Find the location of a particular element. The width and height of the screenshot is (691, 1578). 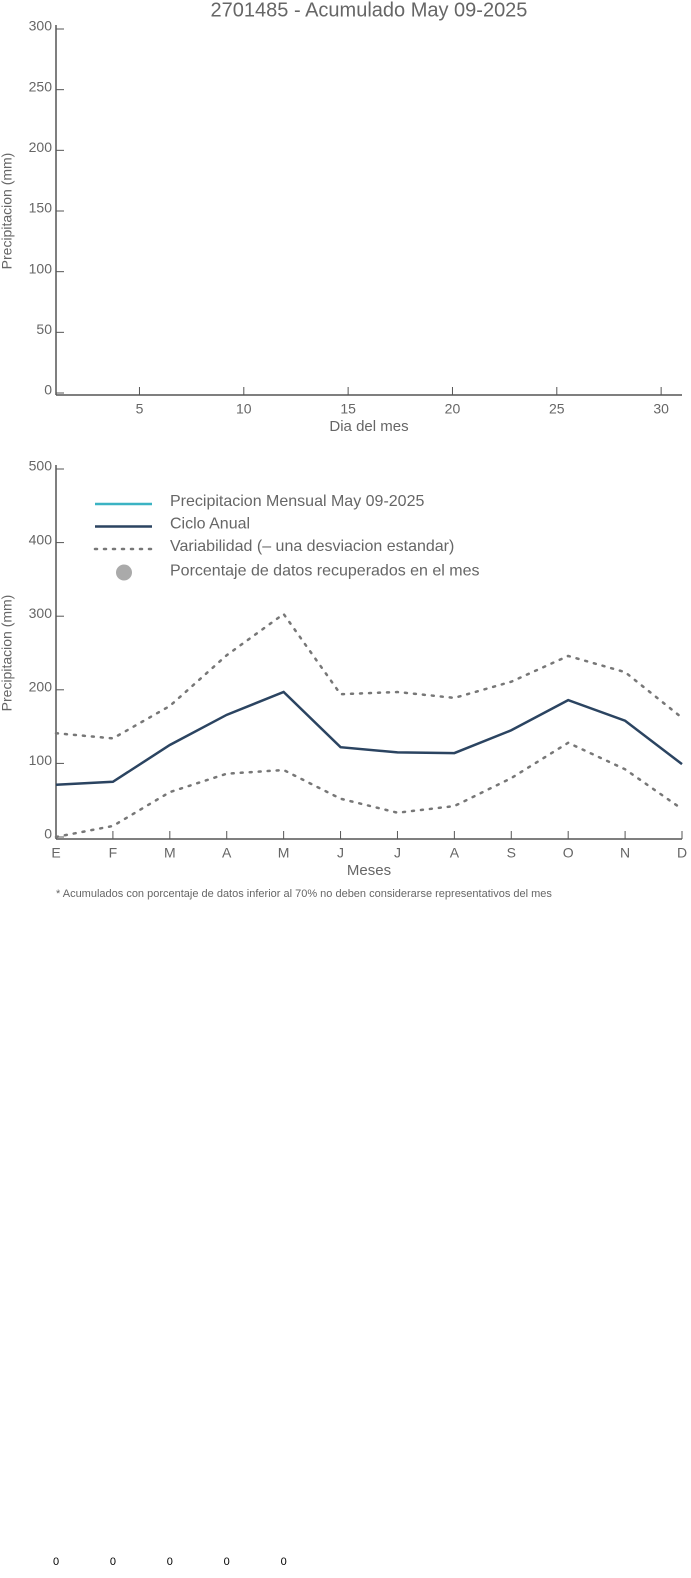

legend-label: Ciclo Anual is located at coordinates (210, 524).